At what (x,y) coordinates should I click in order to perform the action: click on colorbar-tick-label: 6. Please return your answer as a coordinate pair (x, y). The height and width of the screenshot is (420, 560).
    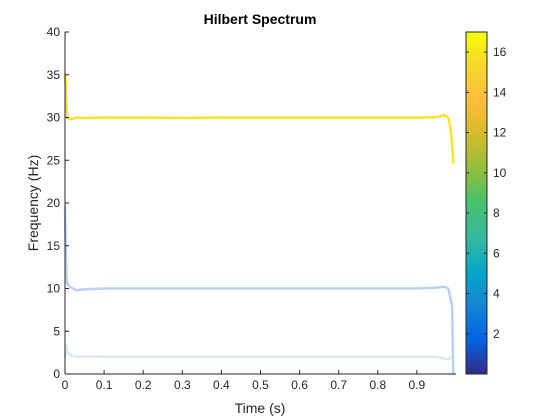
    Looking at the image, I should click on (496, 253).